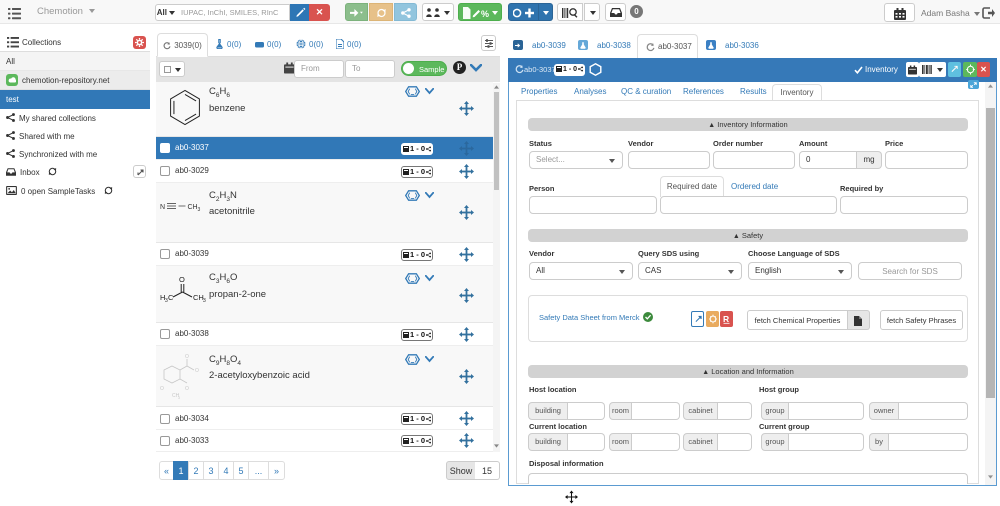 This screenshot has height=506, width=1000. I want to click on svg-text: C, so click(171, 297).